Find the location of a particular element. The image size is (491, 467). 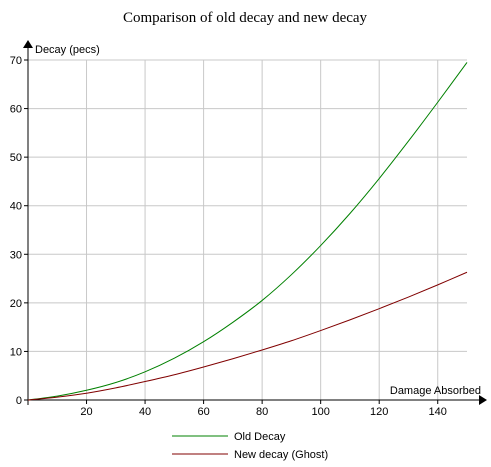

y-tick-label: 60 is located at coordinates (16, 110).